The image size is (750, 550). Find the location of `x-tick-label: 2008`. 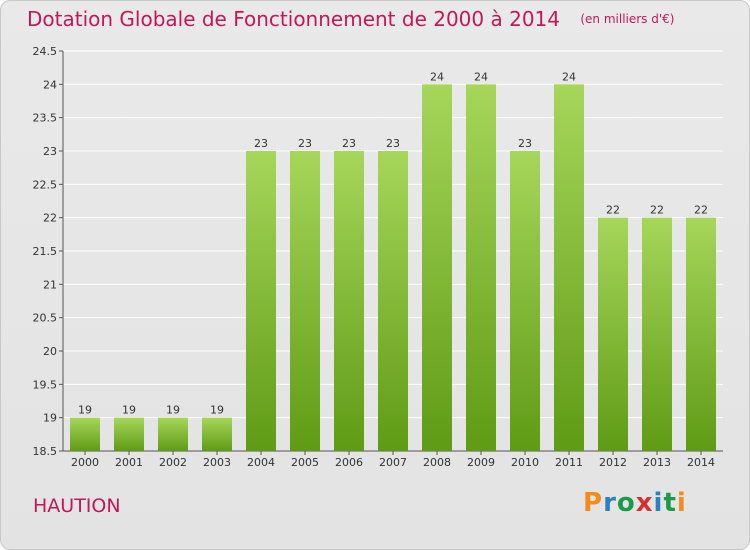

x-tick-label: 2008 is located at coordinates (437, 462).